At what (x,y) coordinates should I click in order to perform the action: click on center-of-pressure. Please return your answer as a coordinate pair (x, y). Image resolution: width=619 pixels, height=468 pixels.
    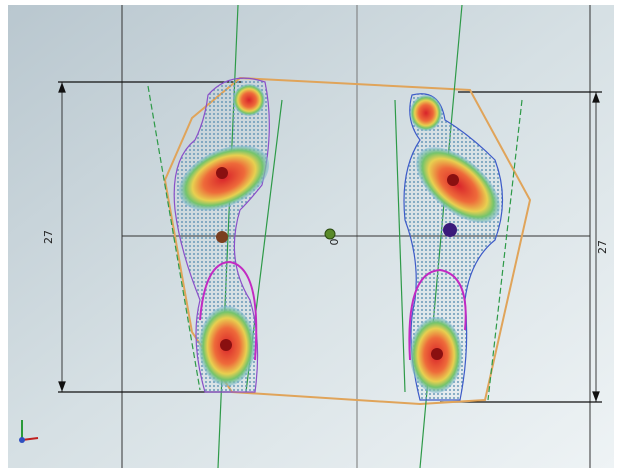
    Looking at the image, I should click on (330, 234).